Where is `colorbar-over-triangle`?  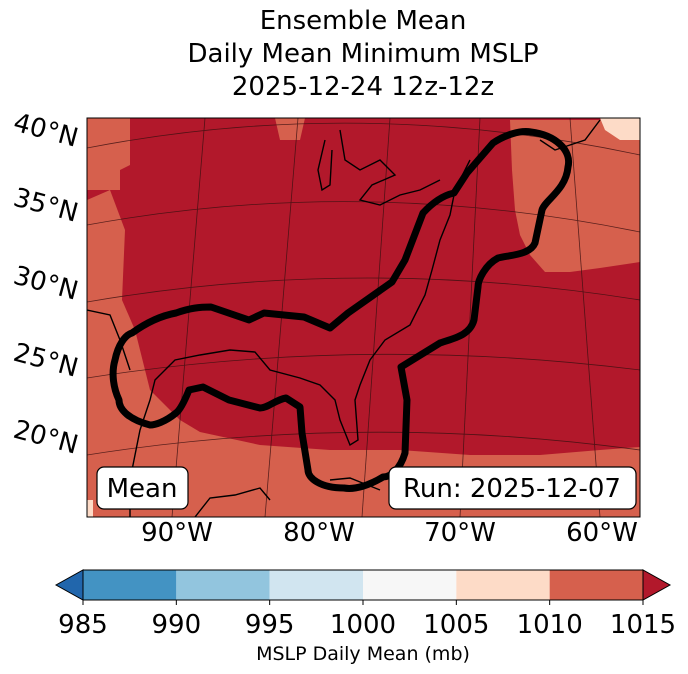 colorbar-over-triangle is located at coordinates (657, 585).